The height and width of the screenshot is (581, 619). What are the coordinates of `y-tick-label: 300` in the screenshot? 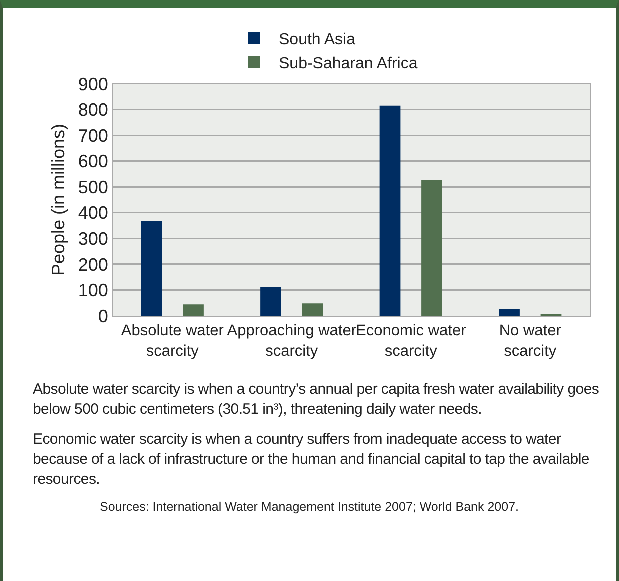 It's located at (93, 238).